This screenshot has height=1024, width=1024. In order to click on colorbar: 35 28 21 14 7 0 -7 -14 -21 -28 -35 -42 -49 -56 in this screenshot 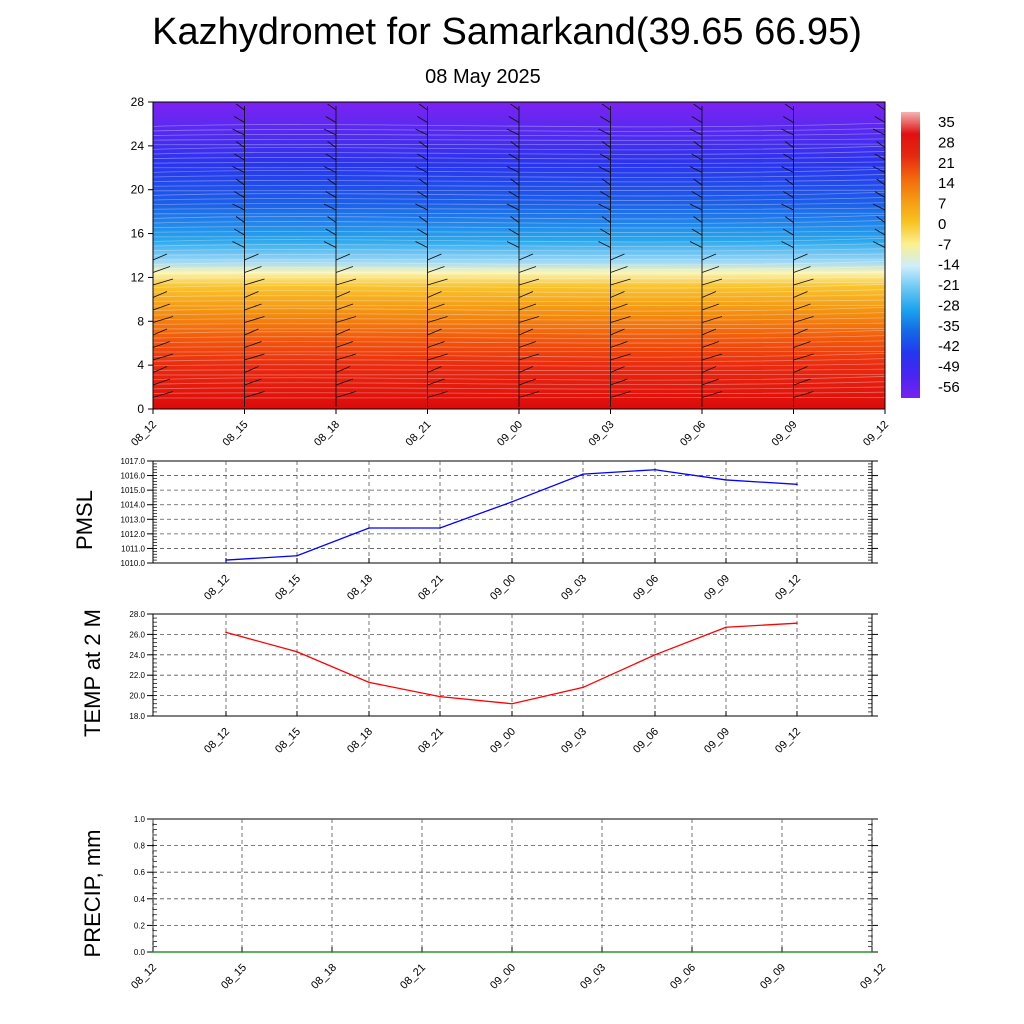, I will do `click(930, 255)`.